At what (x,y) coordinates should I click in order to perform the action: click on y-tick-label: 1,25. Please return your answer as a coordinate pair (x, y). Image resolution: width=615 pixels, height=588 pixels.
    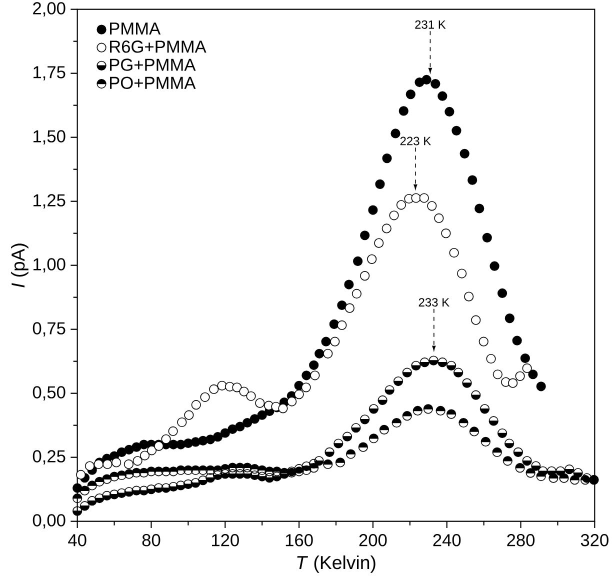
    Looking at the image, I should click on (50, 201).